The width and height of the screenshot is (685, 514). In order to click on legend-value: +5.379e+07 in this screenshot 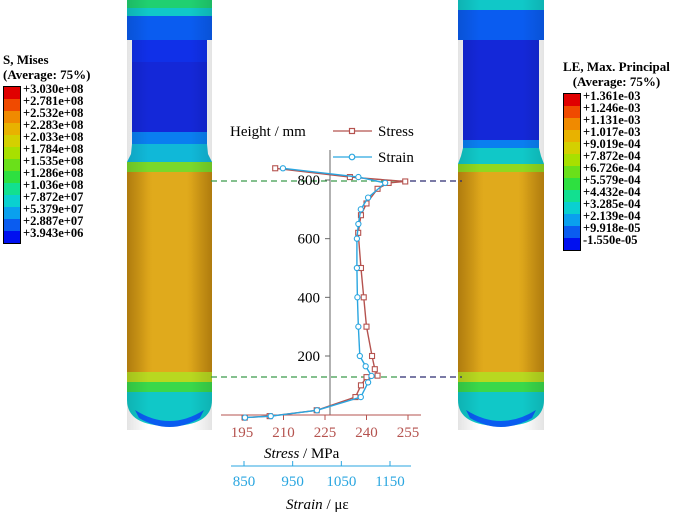, I will do `click(53, 209)`.